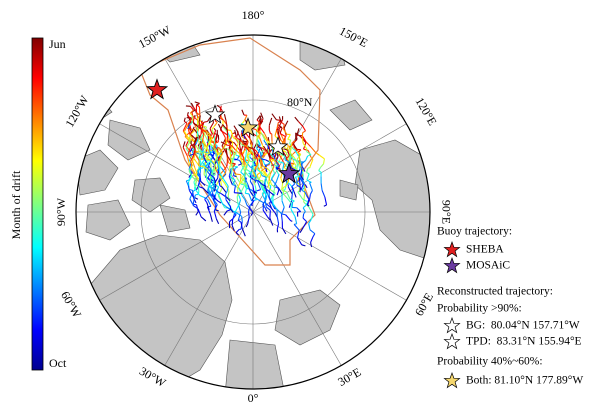 This screenshot has width=600, height=410. Describe the element at coordinates (77, 111) in the screenshot. I see `meridian-label: 120°W` at that location.